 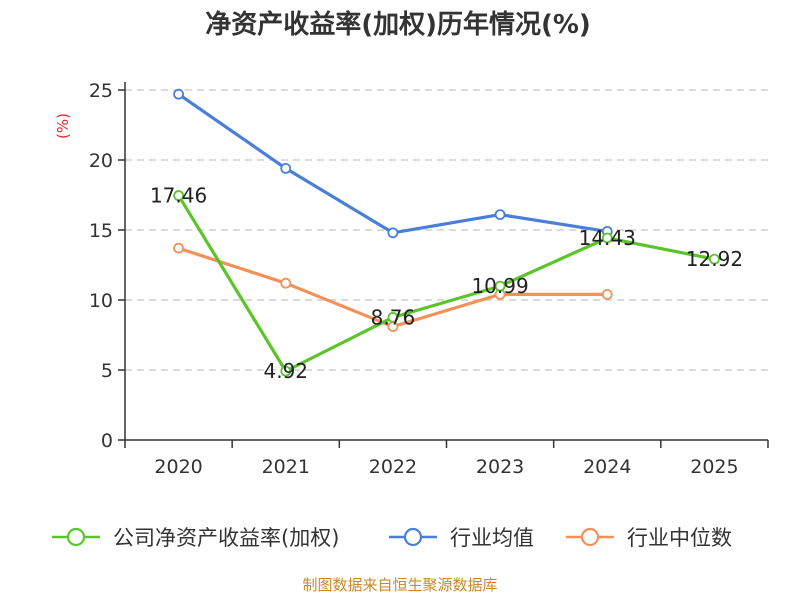 I want to click on source-note: 制图数据来自恒生聚源数据库, so click(x=399, y=585).